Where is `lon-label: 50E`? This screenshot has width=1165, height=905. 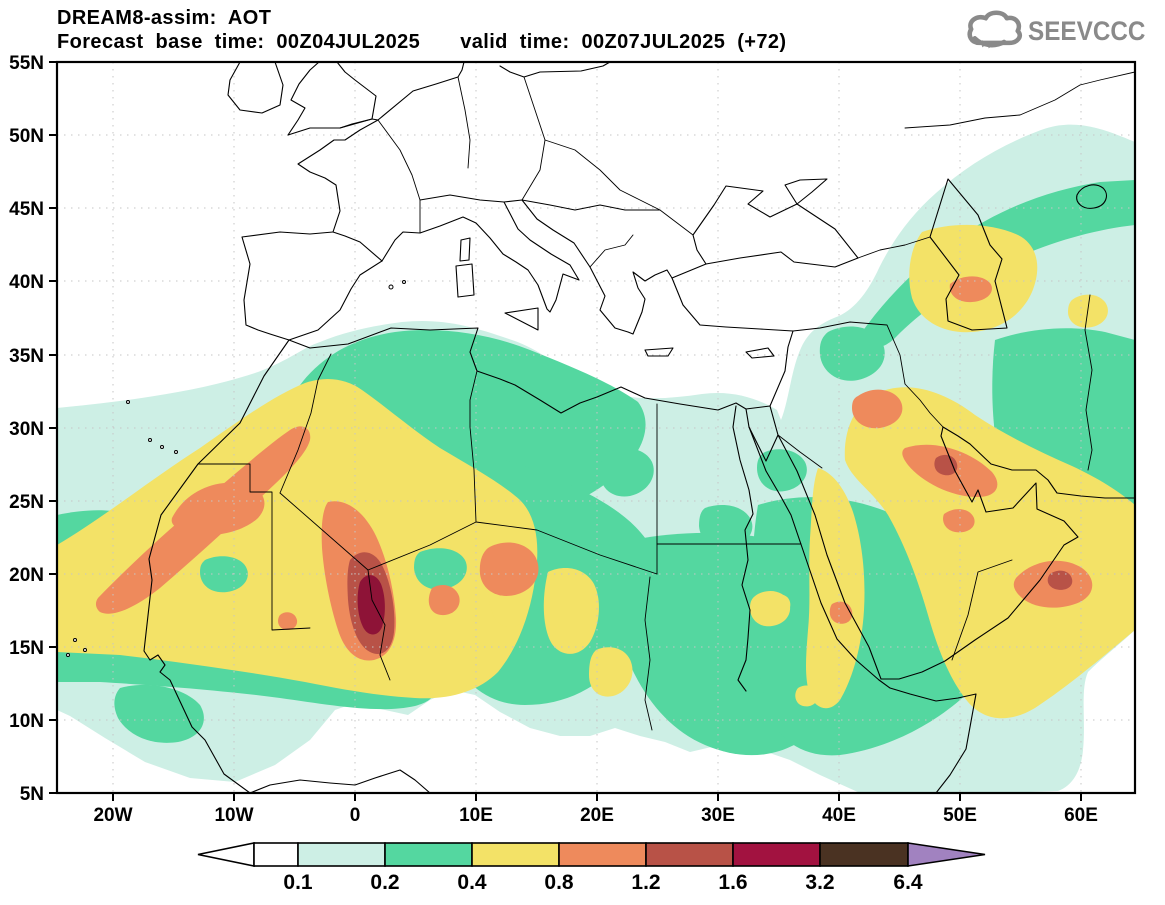 lon-label: 50E is located at coordinates (960, 815).